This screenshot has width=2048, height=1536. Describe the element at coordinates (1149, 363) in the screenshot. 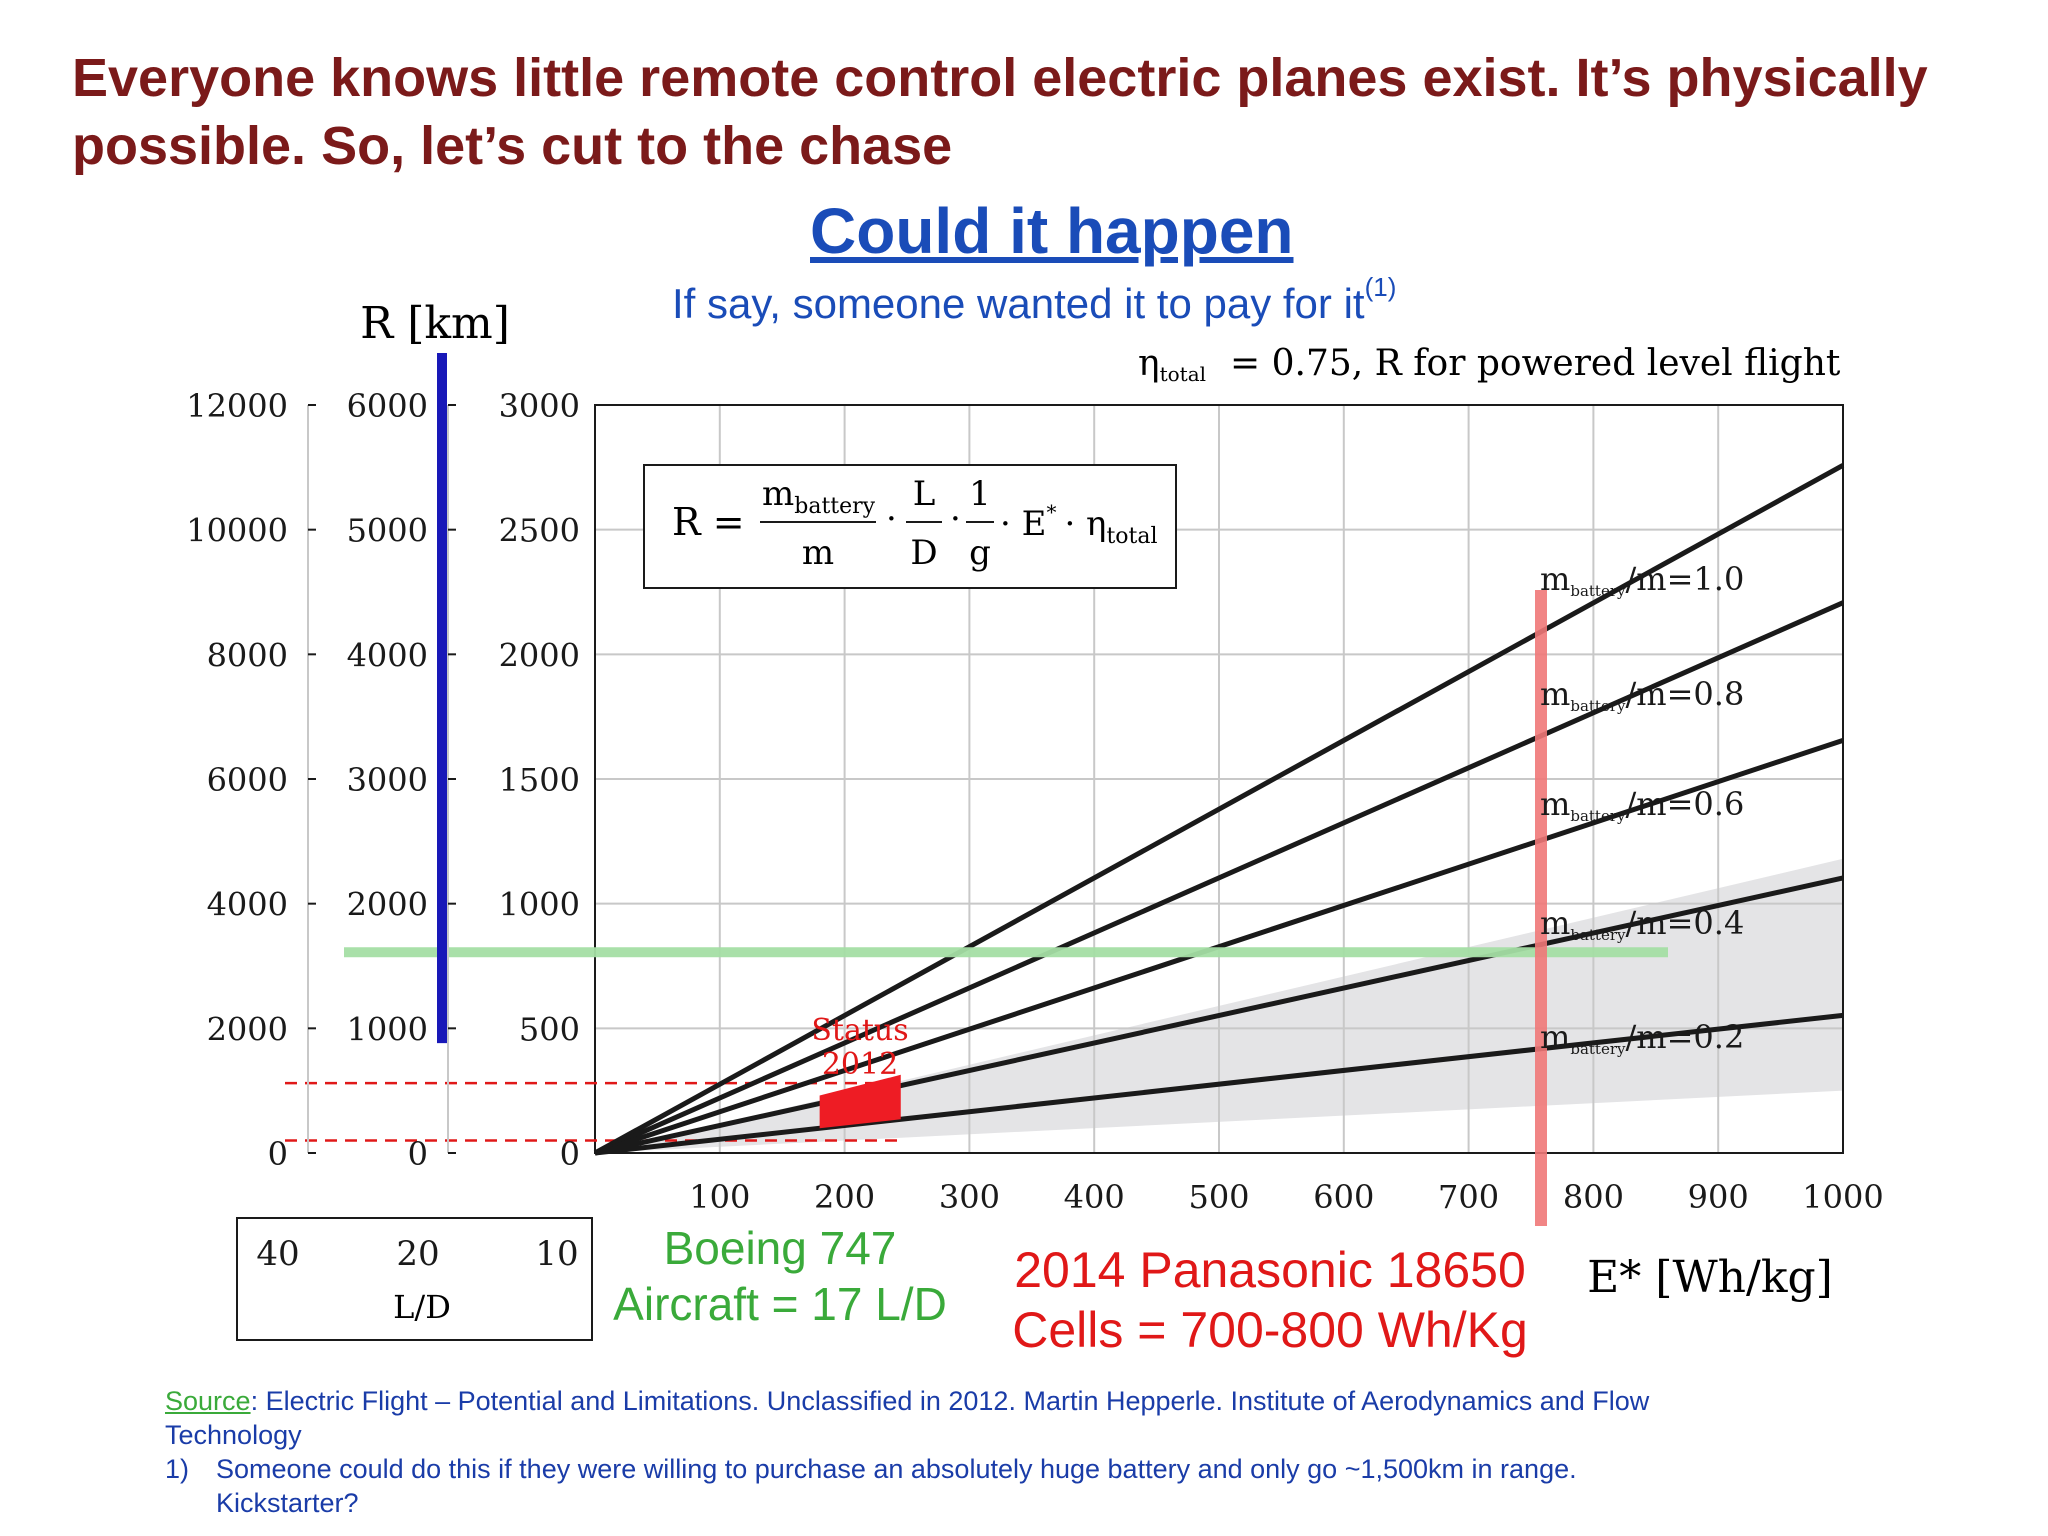

I see `condition-symbol: η` at that location.